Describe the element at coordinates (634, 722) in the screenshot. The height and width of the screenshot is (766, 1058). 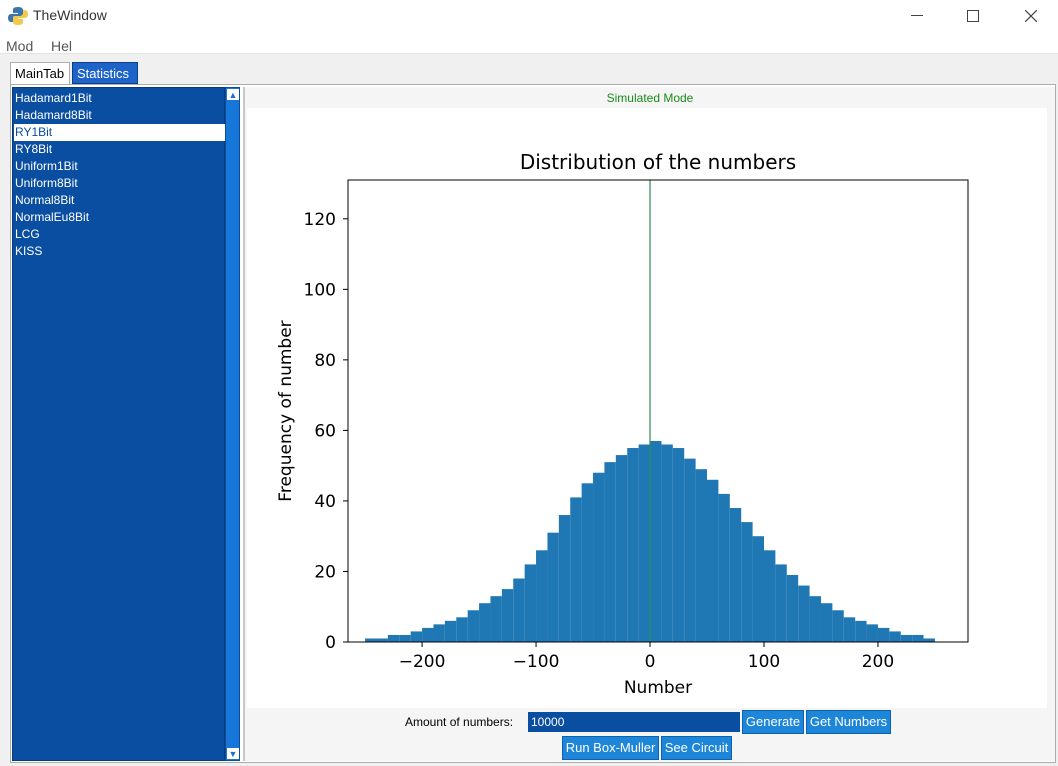
I see `amount-input: 10000` at that location.